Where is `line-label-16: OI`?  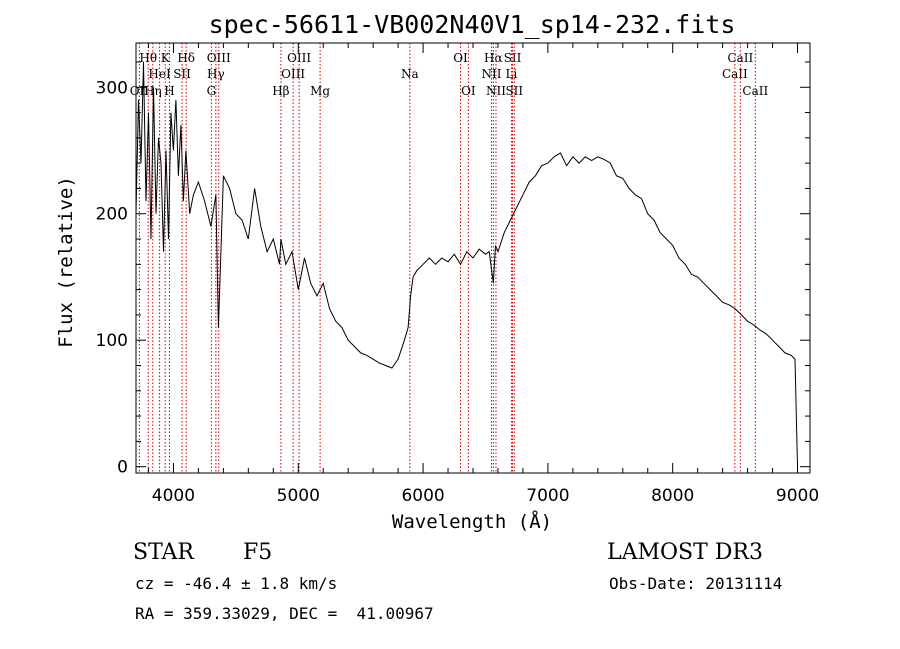 line-label-16: OI is located at coordinates (460, 58).